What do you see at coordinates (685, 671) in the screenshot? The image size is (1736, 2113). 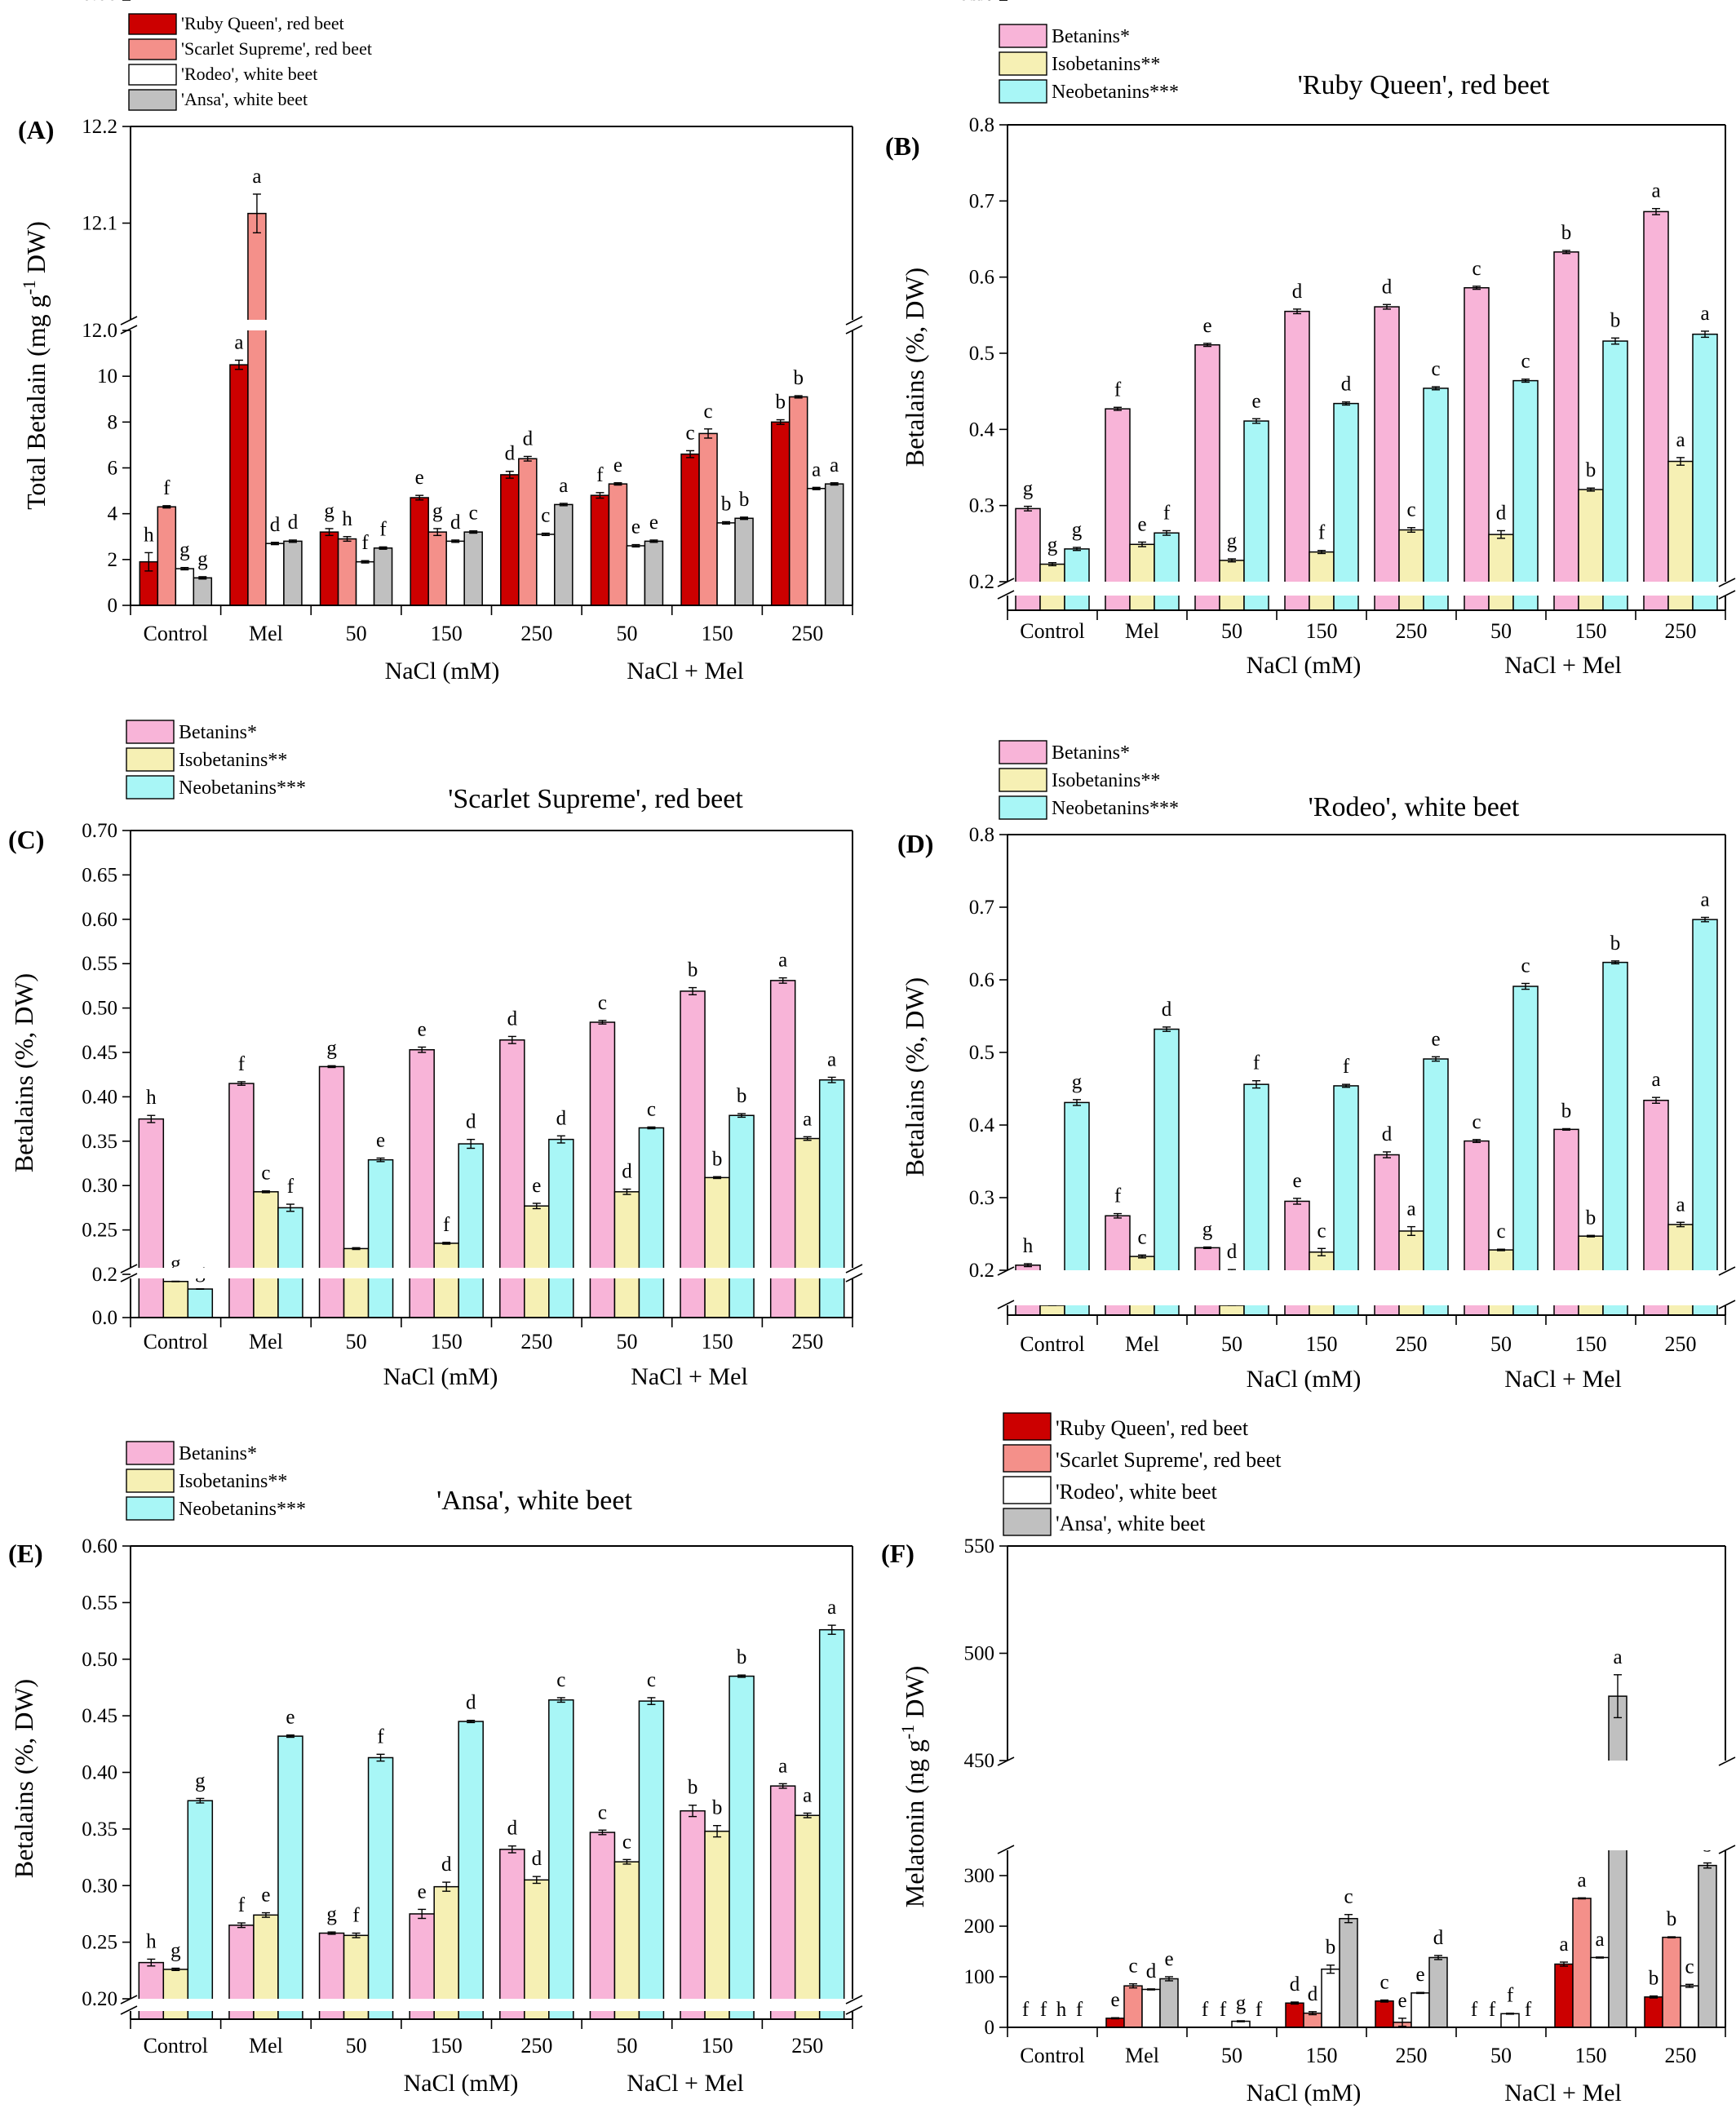 I see `x-group-label-nacl-mel: NaCl + Mel` at bounding box center [685, 671].